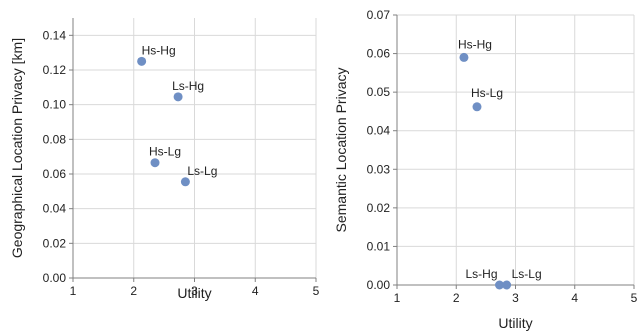  I want to click on y-tick-label: 0.07, so click(379, 15).